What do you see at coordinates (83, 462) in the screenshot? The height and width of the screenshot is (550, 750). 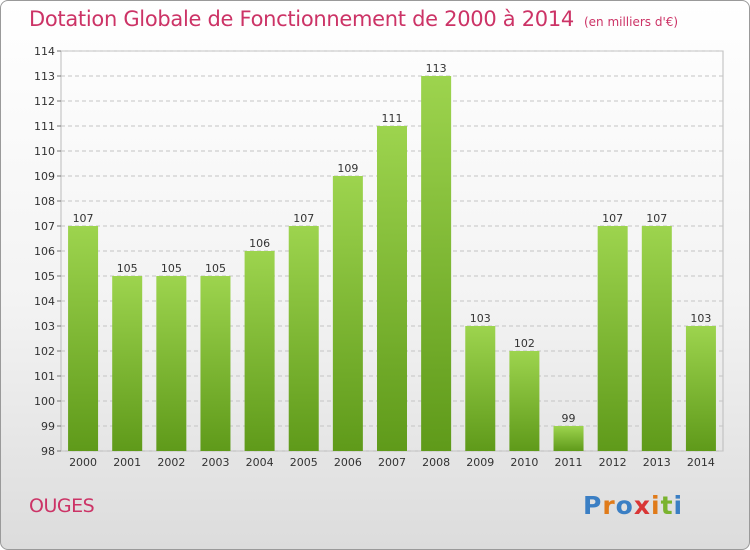 I see `x-tick-label: 2000` at bounding box center [83, 462].